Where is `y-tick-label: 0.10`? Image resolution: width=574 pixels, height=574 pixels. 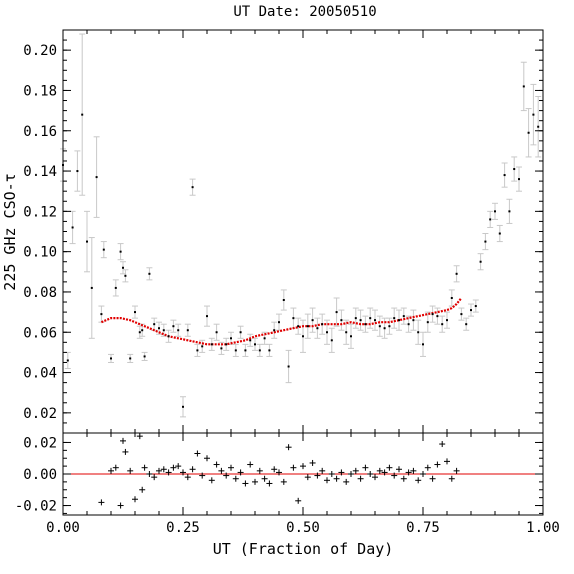 y-tick-label: 0.10 is located at coordinates (40, 253).